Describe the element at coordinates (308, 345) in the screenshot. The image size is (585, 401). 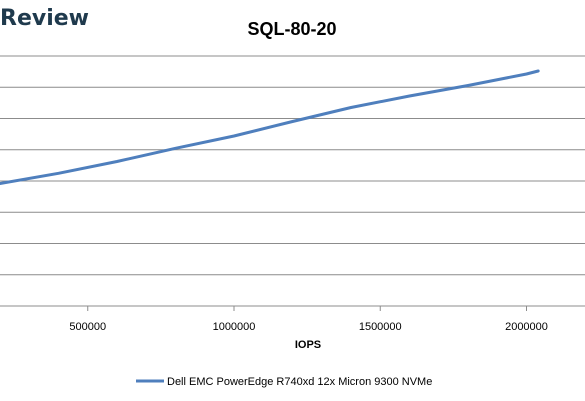
I see `x-axis-title: IOPS` at that location.